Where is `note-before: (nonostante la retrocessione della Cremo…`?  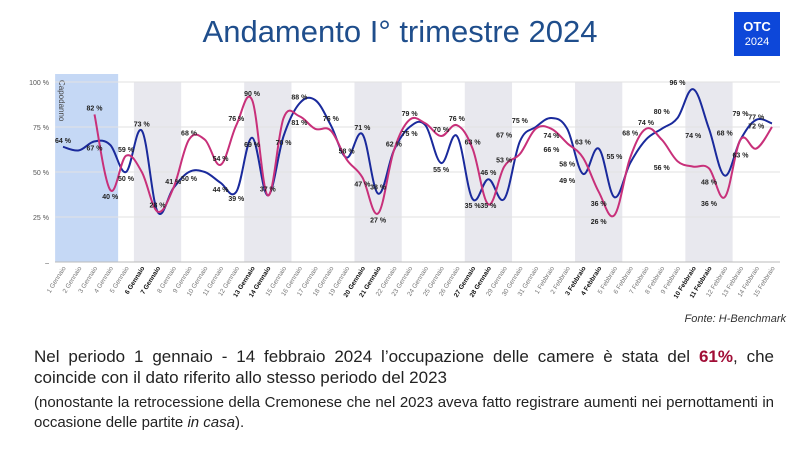 note-before: (nonostante la retrocessione della Cremo… is located at coordinates (404, 412).